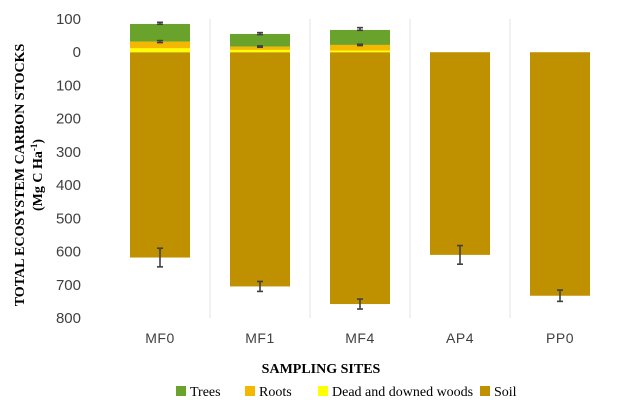 The image size is (626, 400). I want to click on y-tick-label: 500, so click(68, 218).